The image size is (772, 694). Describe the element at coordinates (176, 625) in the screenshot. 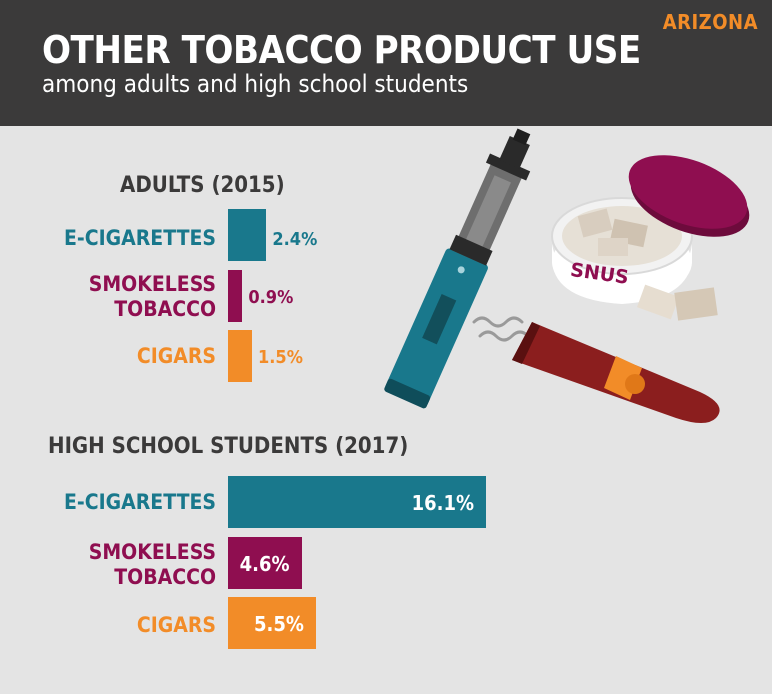

I see `high-school-category-cigars: CIGARS` at that location.